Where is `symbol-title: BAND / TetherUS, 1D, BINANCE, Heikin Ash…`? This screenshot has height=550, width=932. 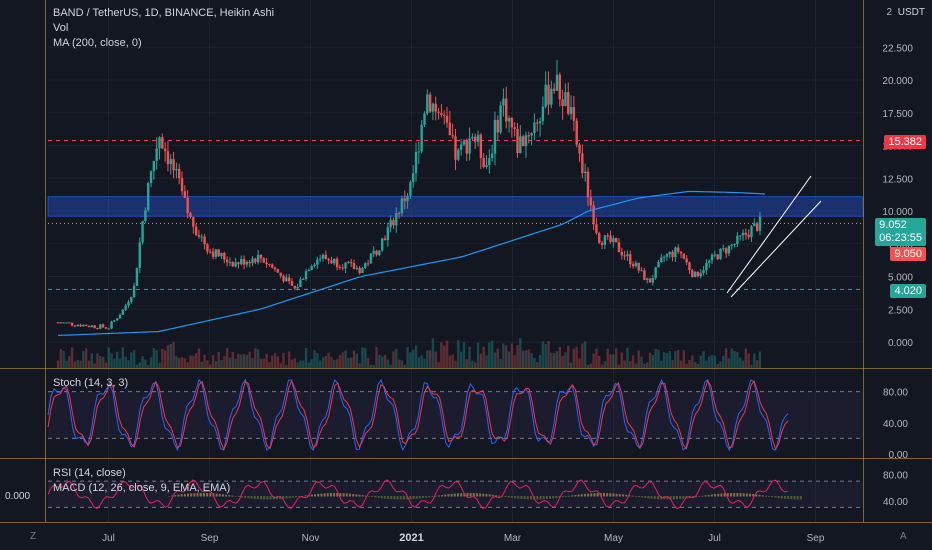
symbol-title: BAND / TetherUS, 1D, BINANCE, Heikin Ash… is located at coordinates (164, 13).